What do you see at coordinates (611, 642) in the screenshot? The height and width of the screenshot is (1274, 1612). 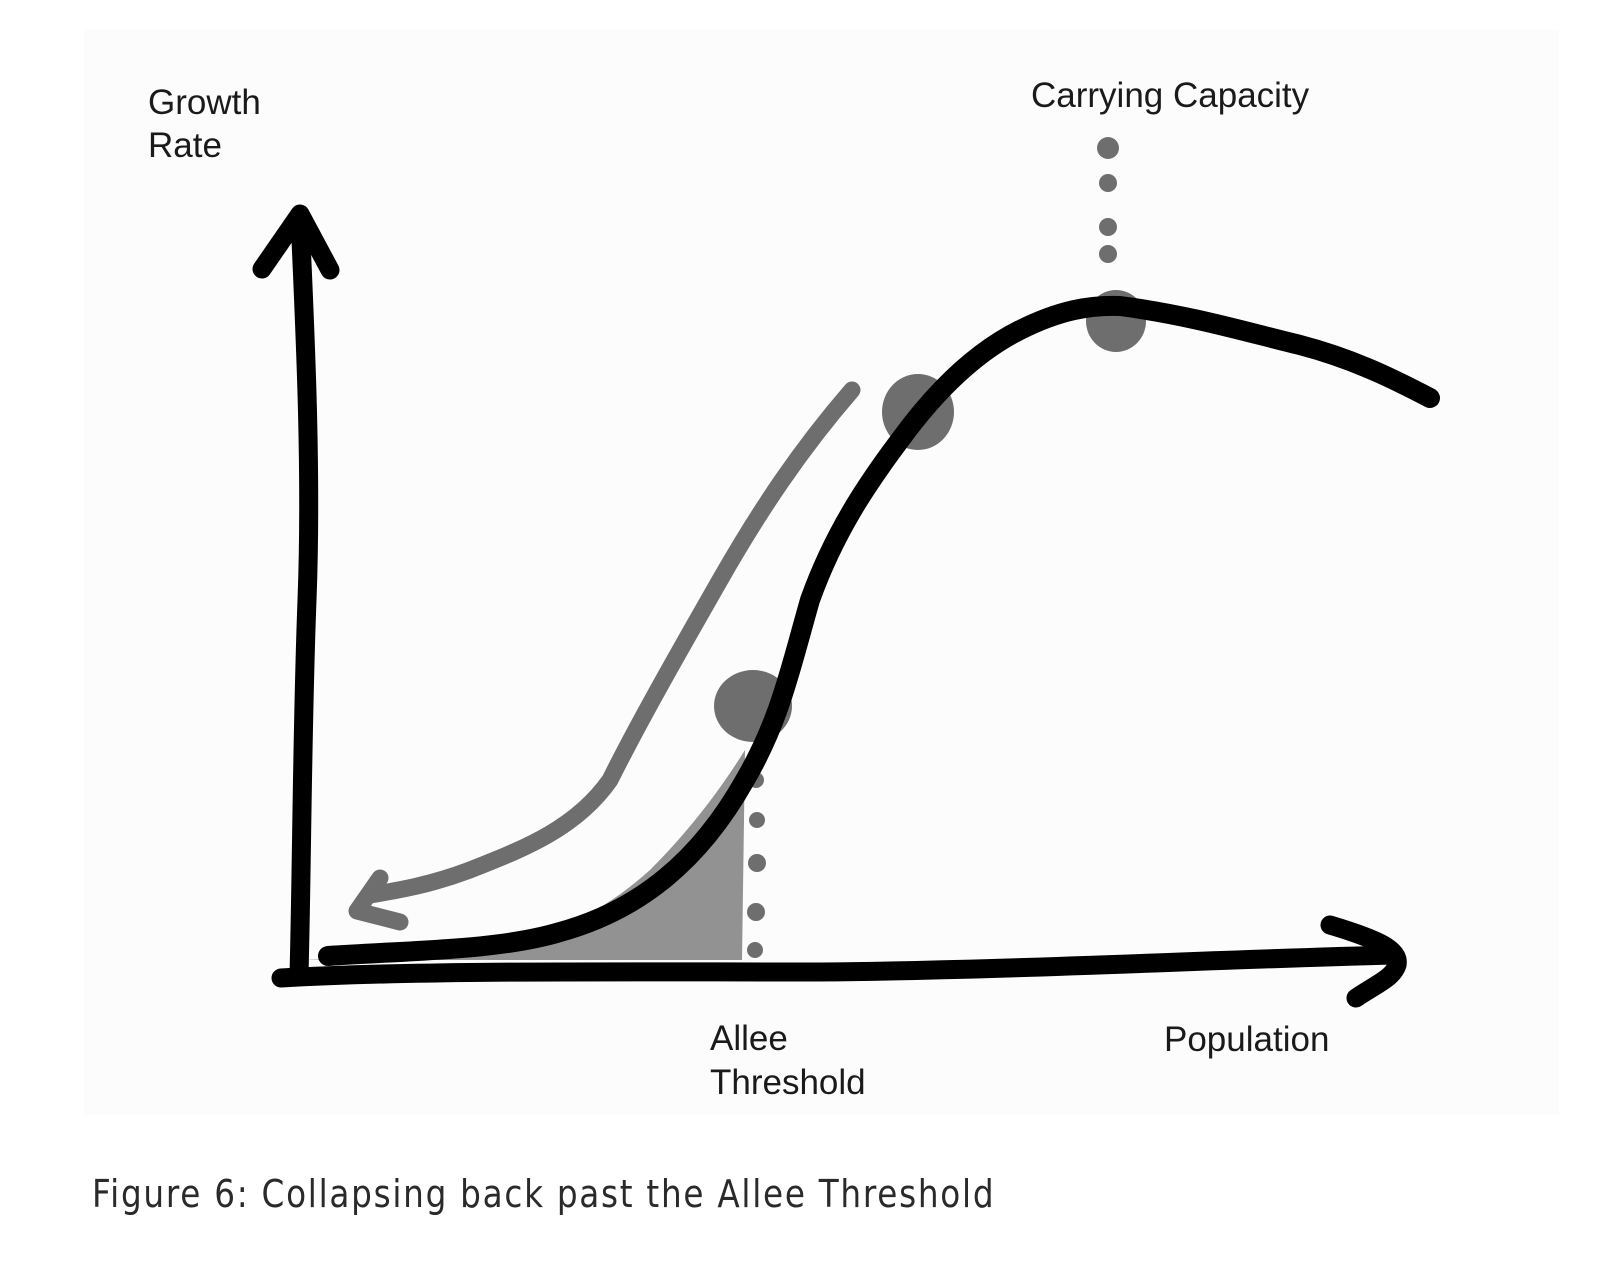 I see `collapse-arrow` at bounding box center [611, 642].